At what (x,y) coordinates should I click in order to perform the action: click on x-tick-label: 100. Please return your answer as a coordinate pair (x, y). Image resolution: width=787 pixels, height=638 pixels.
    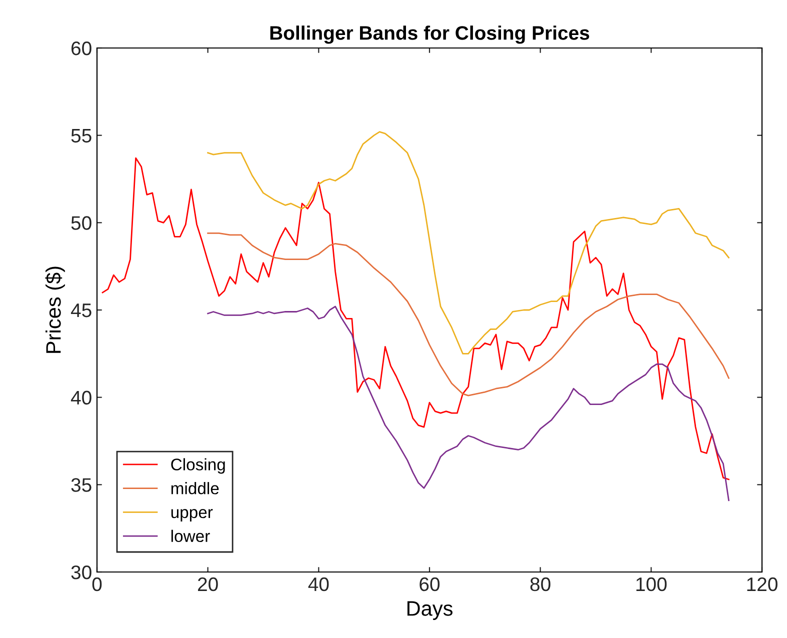
    Looking at the image, I should click on (651, 584).